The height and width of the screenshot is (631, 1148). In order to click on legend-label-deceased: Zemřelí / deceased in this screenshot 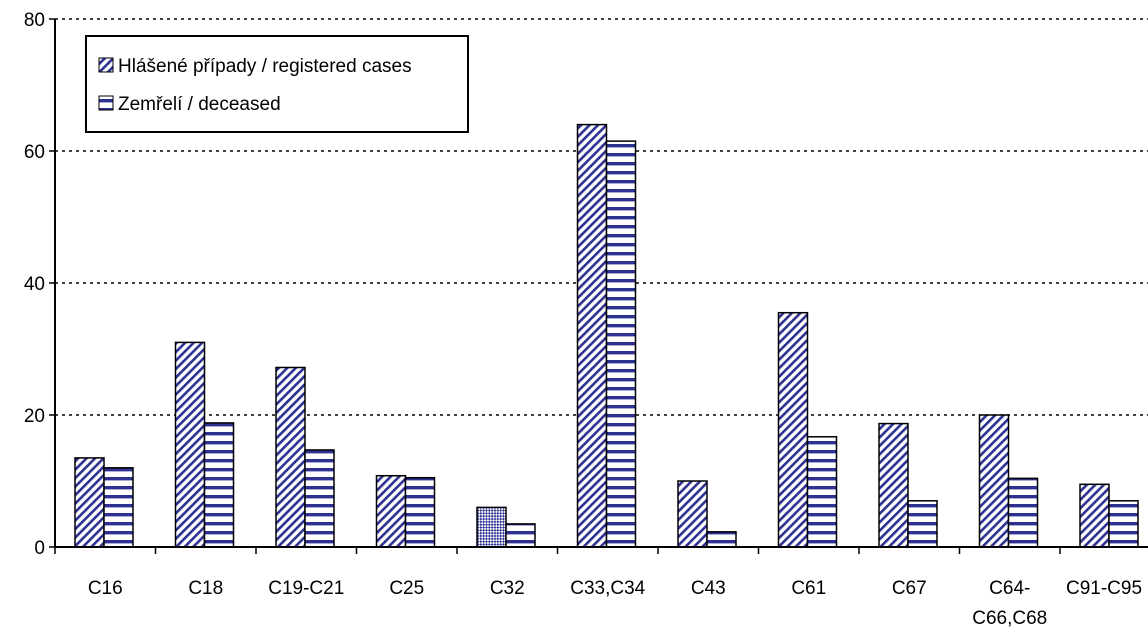, I will do `click(199, 104)`.